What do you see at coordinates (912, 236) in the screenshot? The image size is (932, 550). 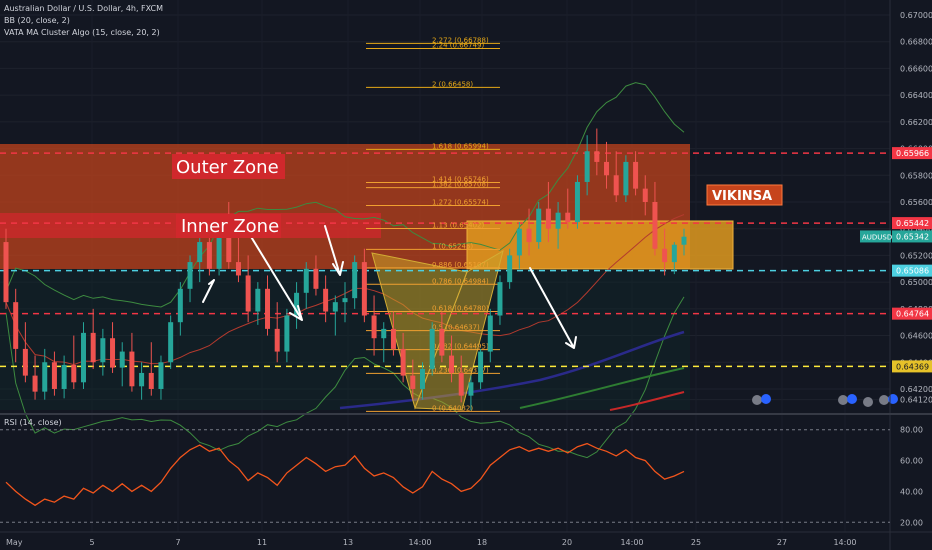 I see `price-badge-text: 0.65342` at bounding box center [912, 236].